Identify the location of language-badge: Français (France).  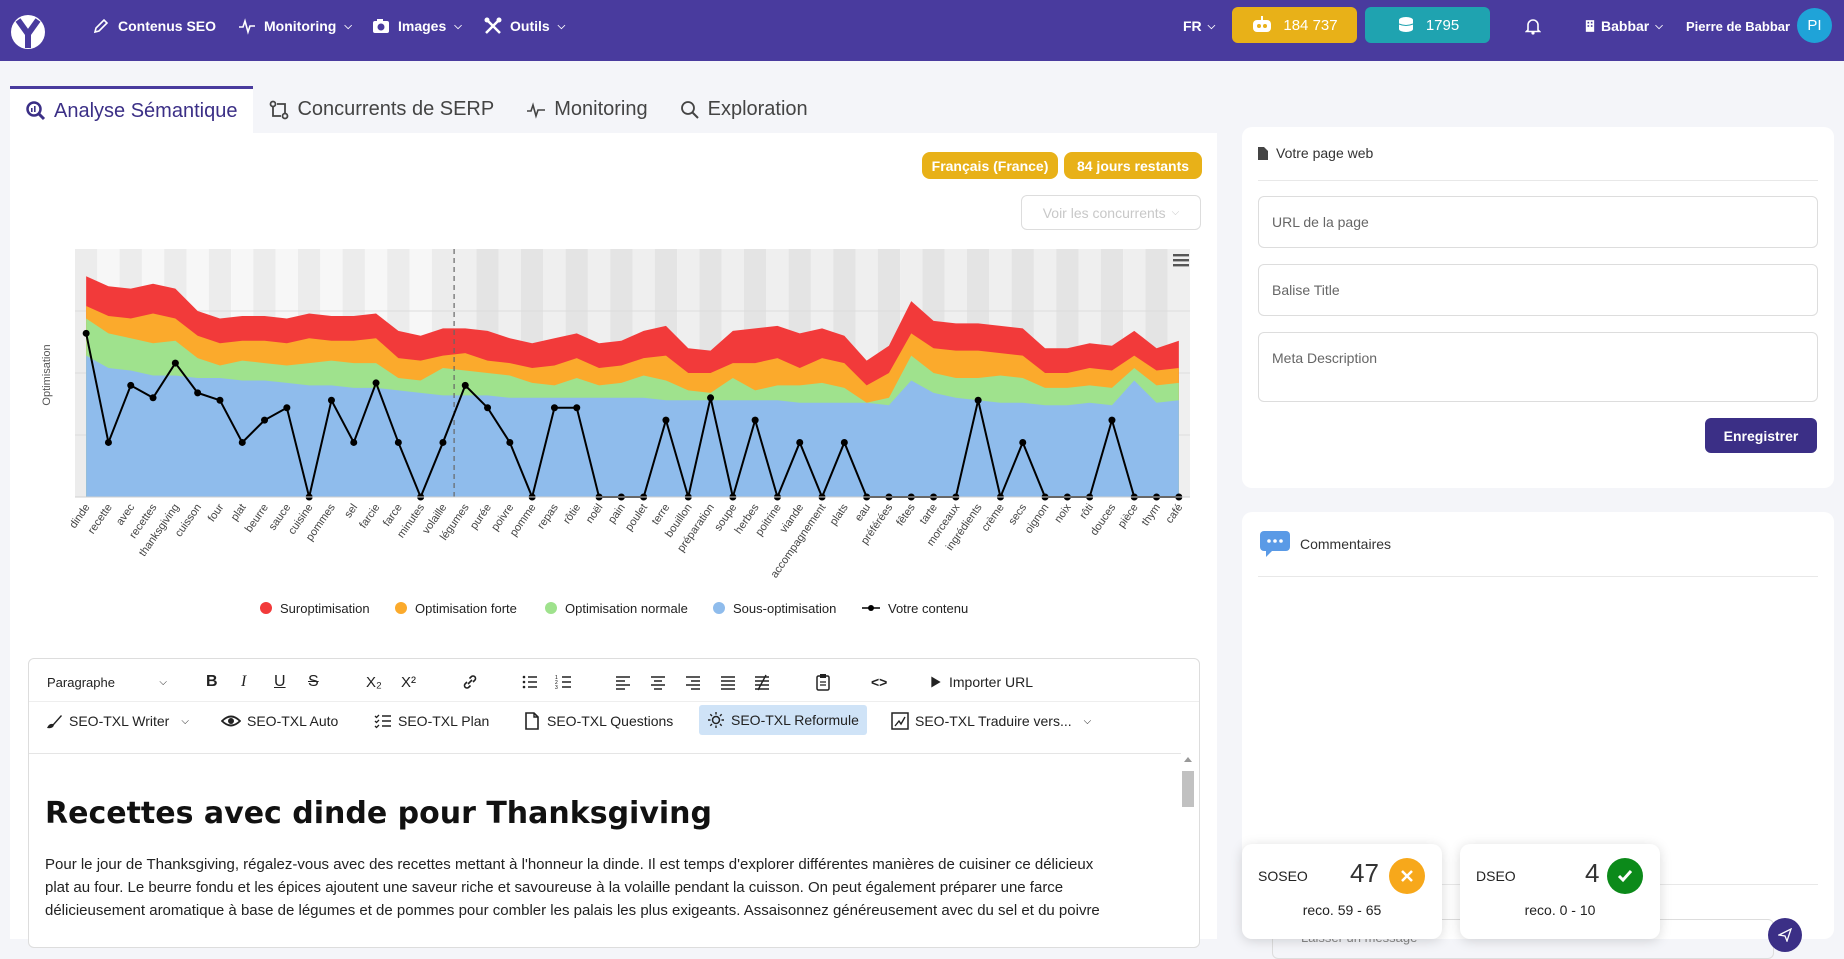
(990, 165).